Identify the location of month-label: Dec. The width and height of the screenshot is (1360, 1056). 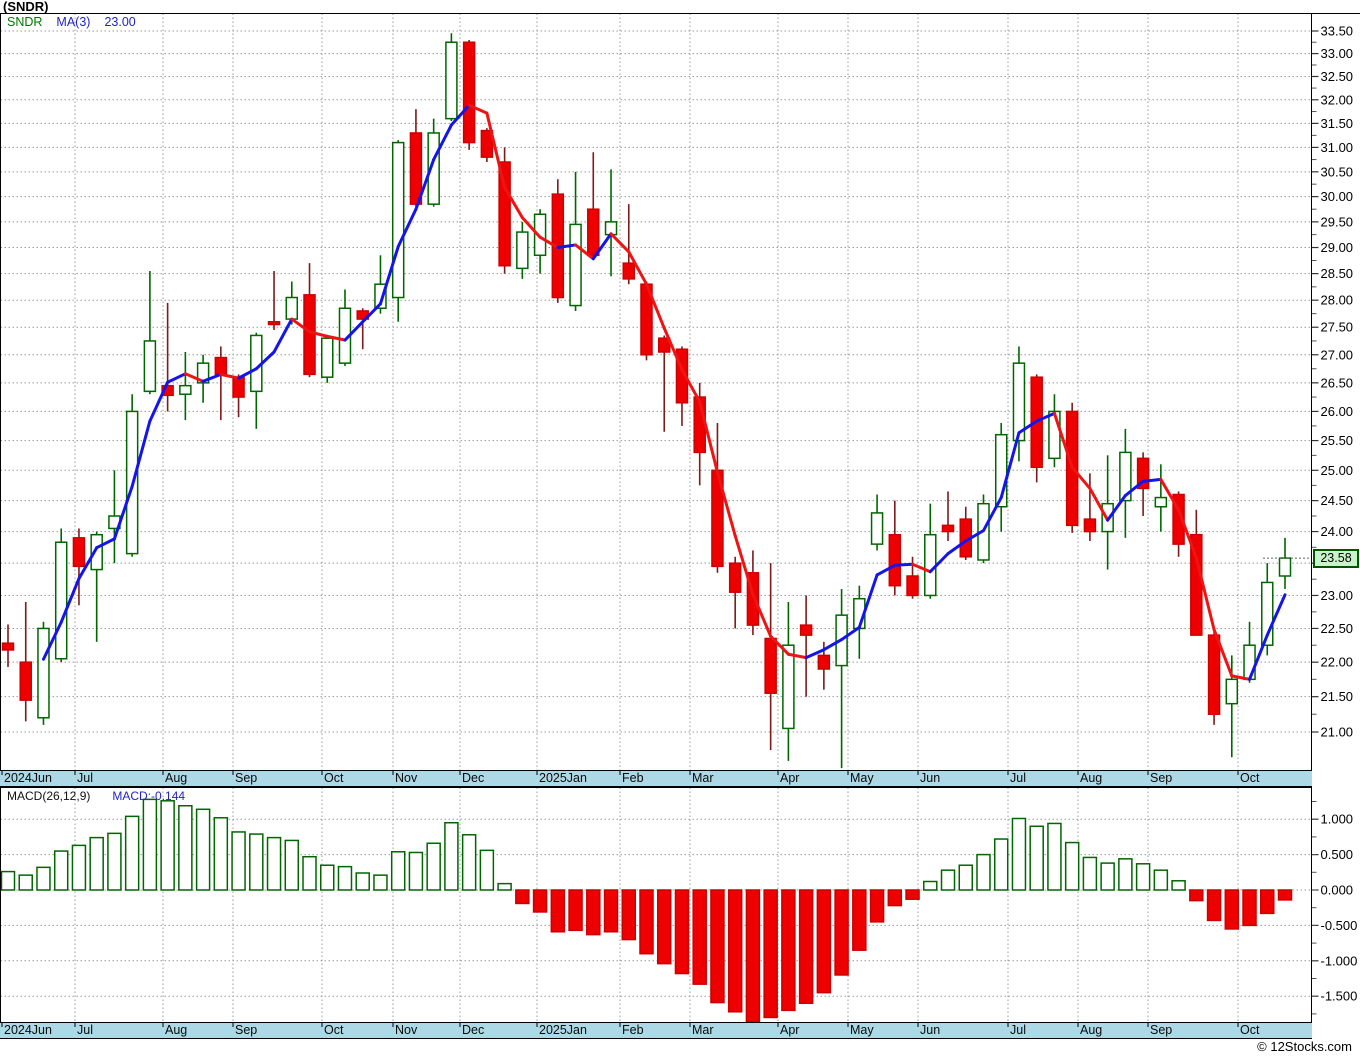
(473, 778).